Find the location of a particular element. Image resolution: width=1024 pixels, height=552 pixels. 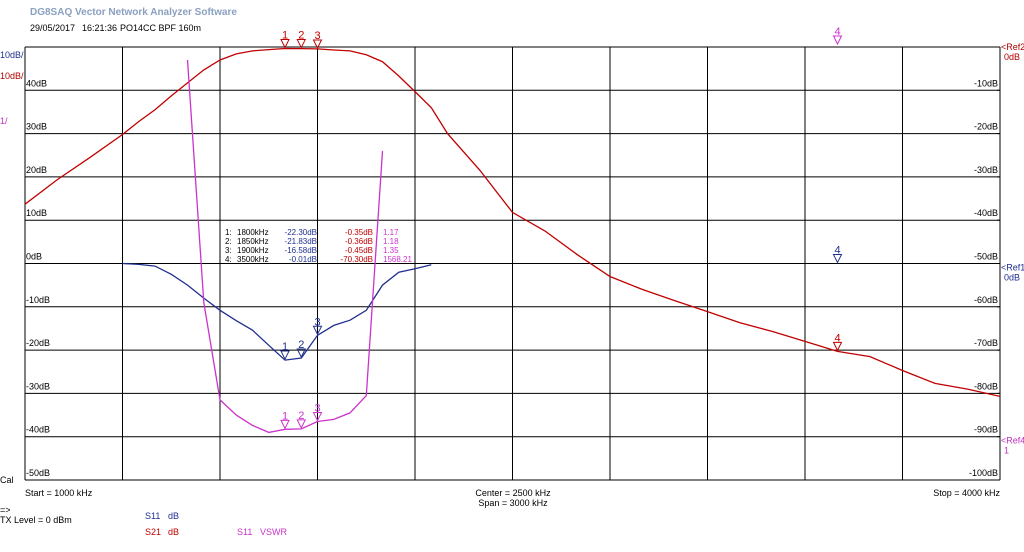

y2-tick-label: -90dB is located at coordinates (986, 430).